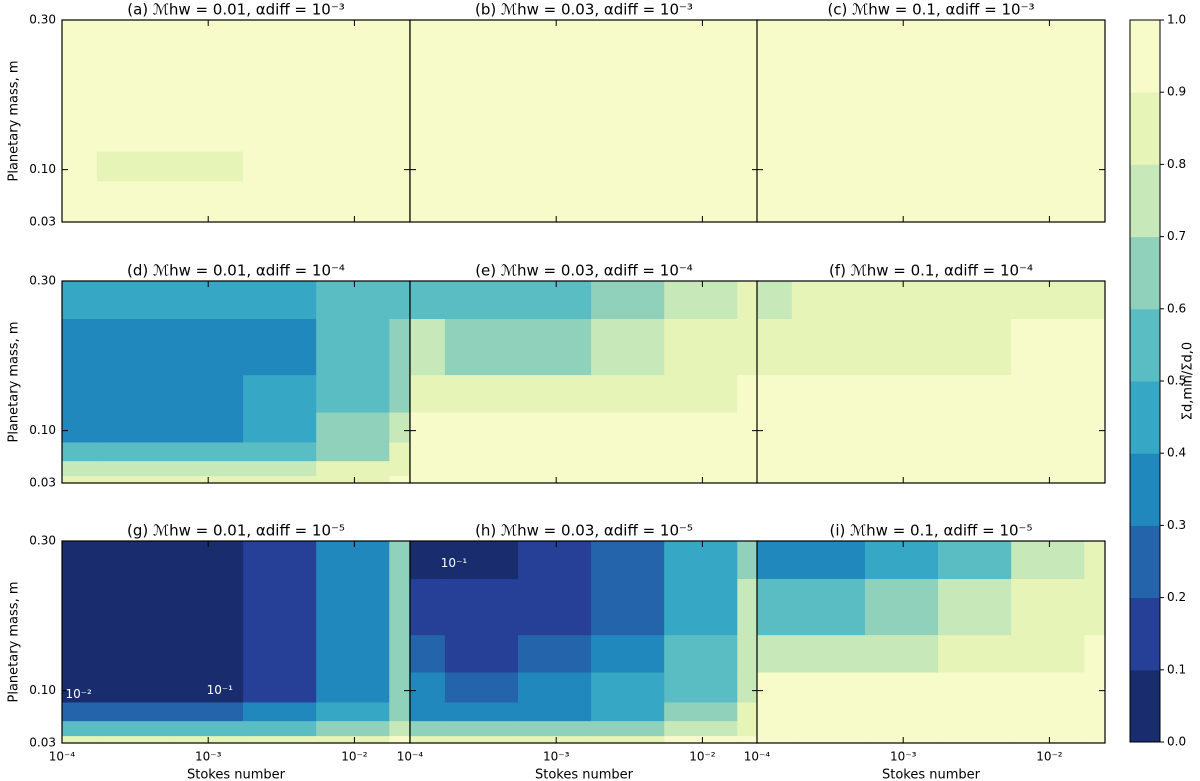 The height and width of the screenshot is (781, 1200). Describe the element at coordinates (1176, 742) in the screenshot. I see `colorbar-tick-label: 0.0` at that location.